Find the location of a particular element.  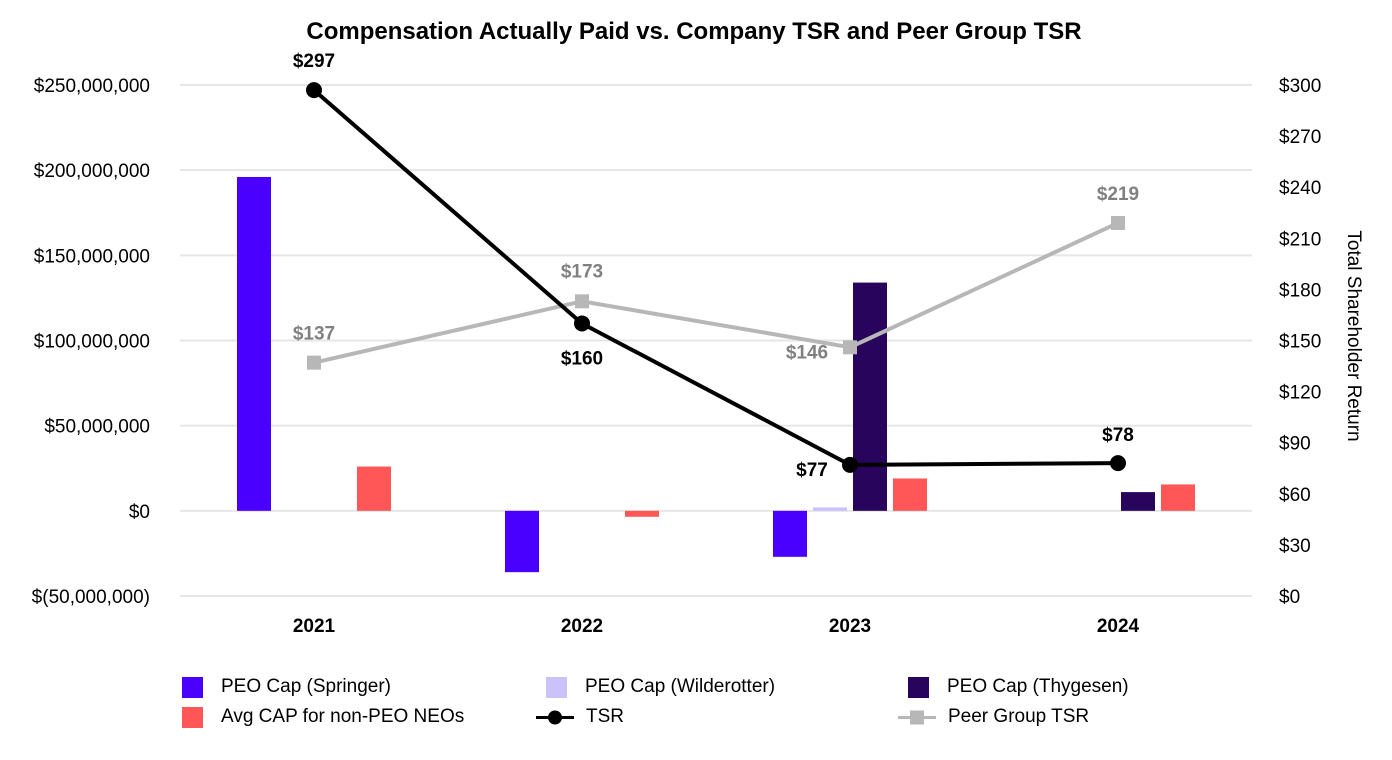

x-tick-label: 2022 is located at coordinates (582, 626).